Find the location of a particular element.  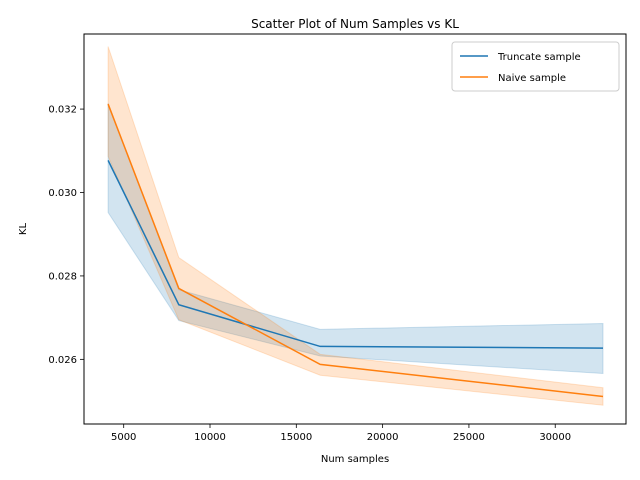

y-axis-label: KL is located at coordinates (23, 229).